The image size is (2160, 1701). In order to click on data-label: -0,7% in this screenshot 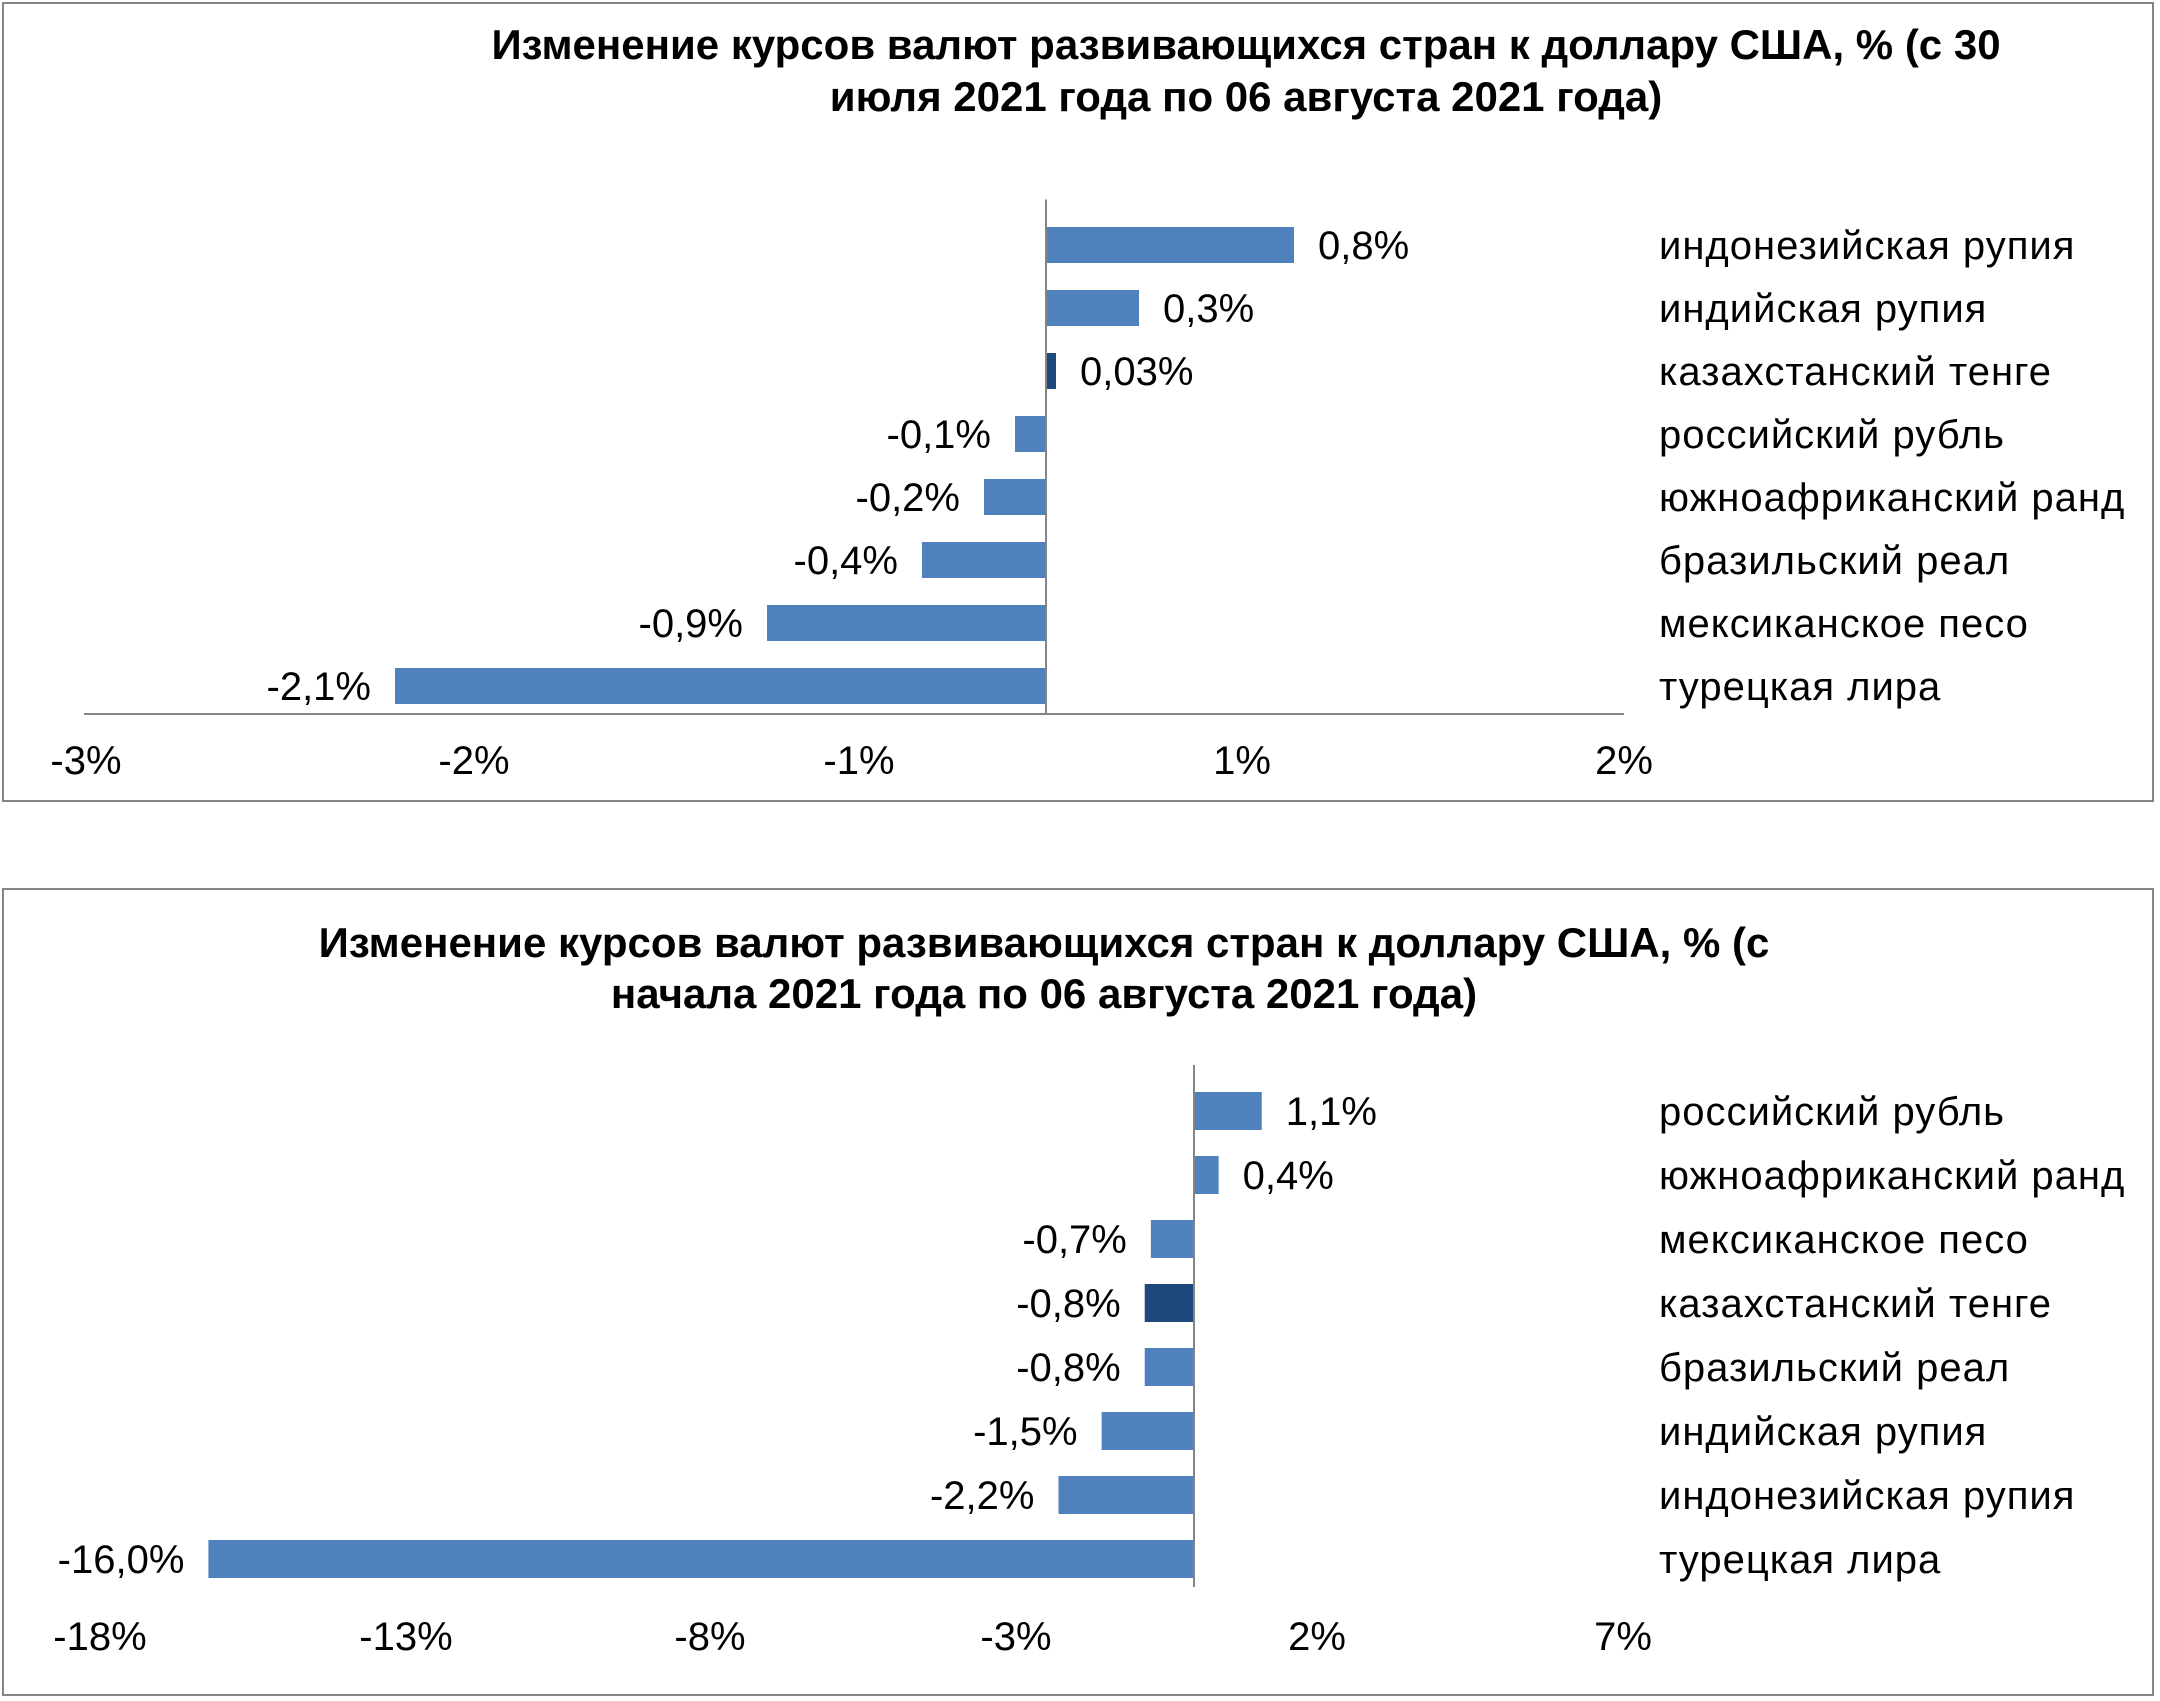, I will do `click(1074, 1240)`.